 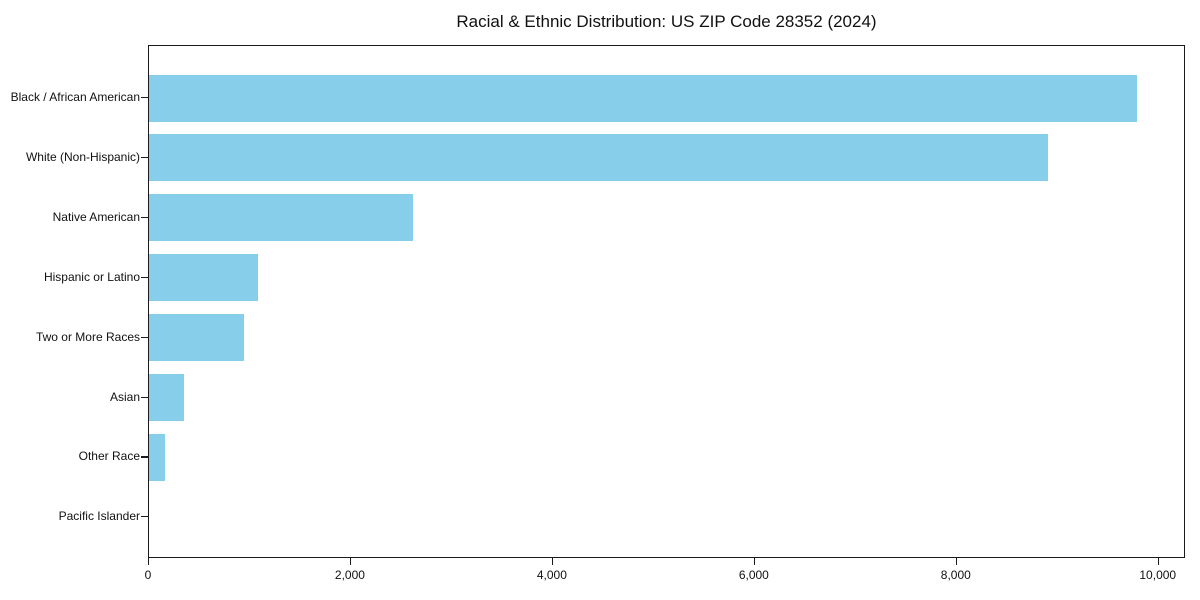 What do you see at coordinates (753, 575) in the screenshot?
I see `x-tick-label: 6,000` at bounding box center [753, 575].